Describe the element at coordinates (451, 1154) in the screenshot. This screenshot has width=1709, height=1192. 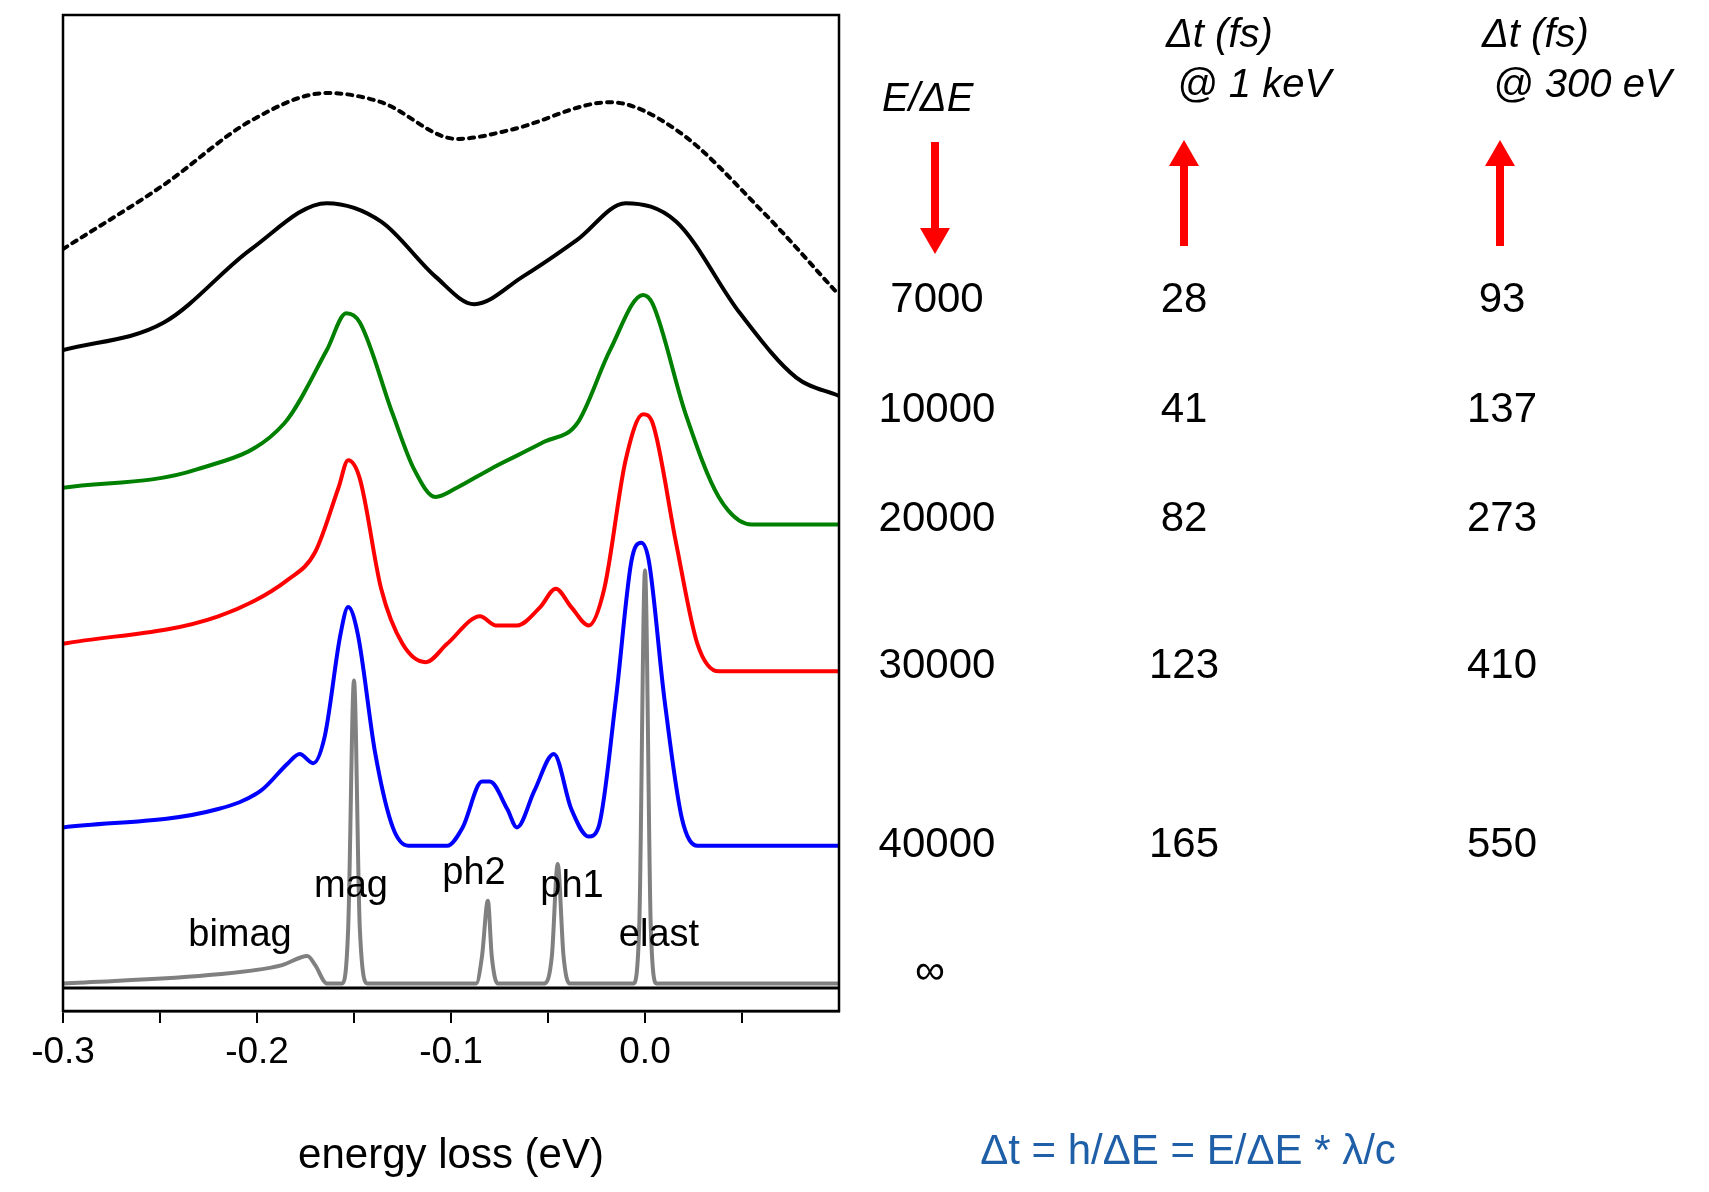
I see `x-axis-title: energy loss (eV)` at that location.